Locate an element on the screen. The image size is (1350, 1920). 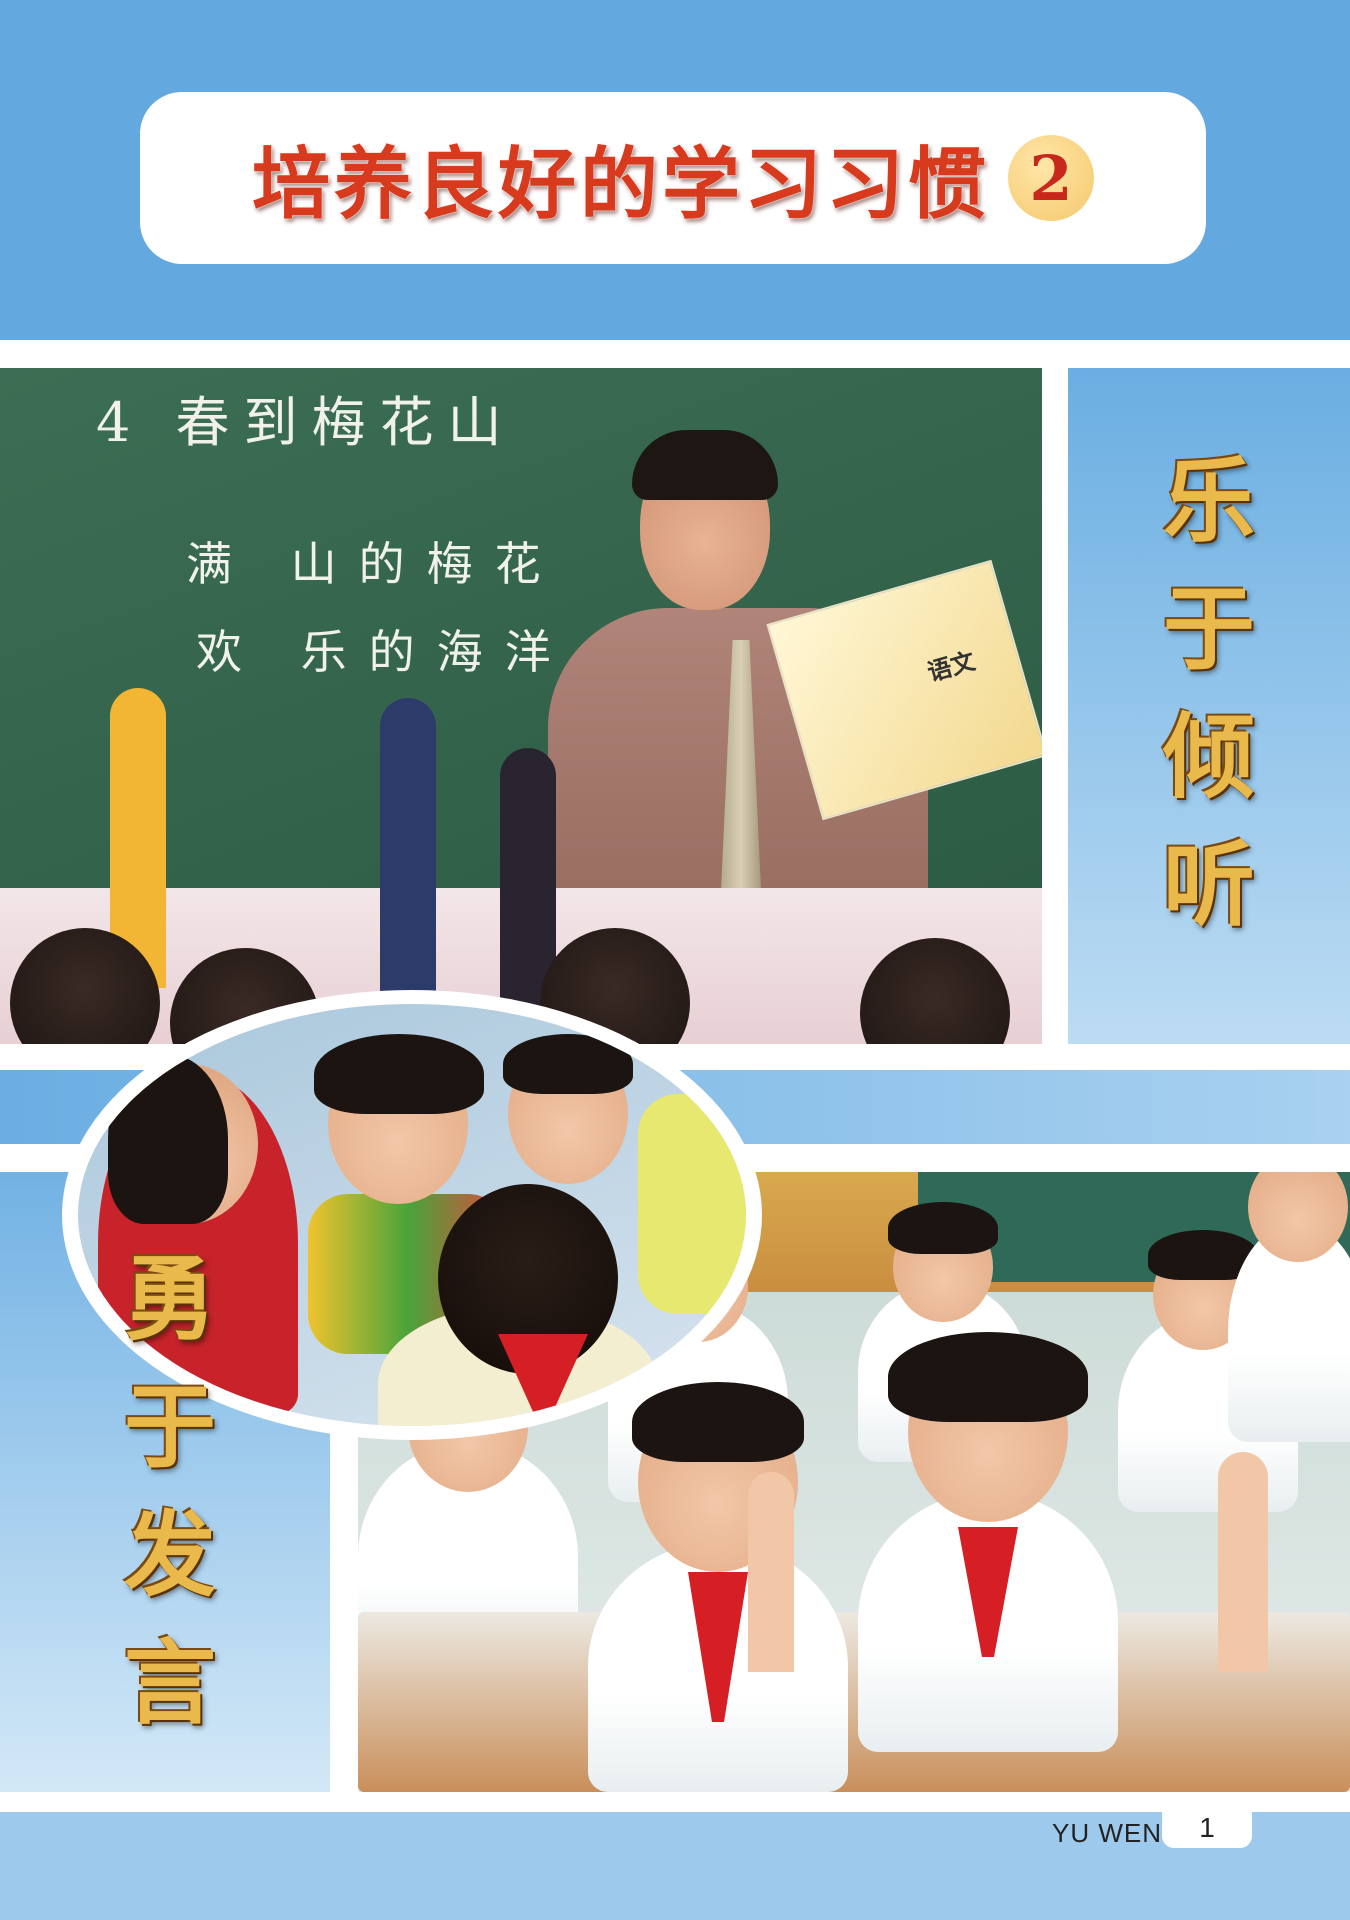
student-figure is located at coordinates (692, 1204).